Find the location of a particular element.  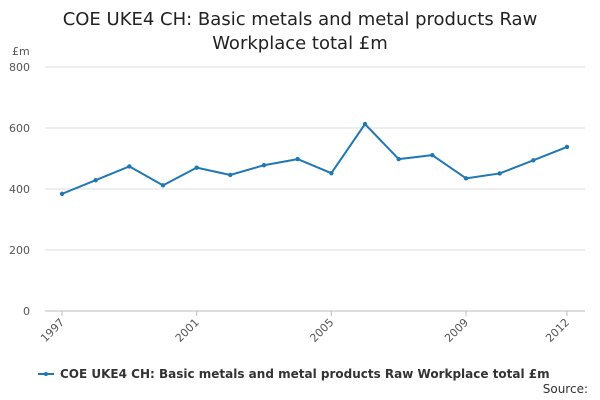

x-tick-label: 2001 is located at coordinates (187, 330).